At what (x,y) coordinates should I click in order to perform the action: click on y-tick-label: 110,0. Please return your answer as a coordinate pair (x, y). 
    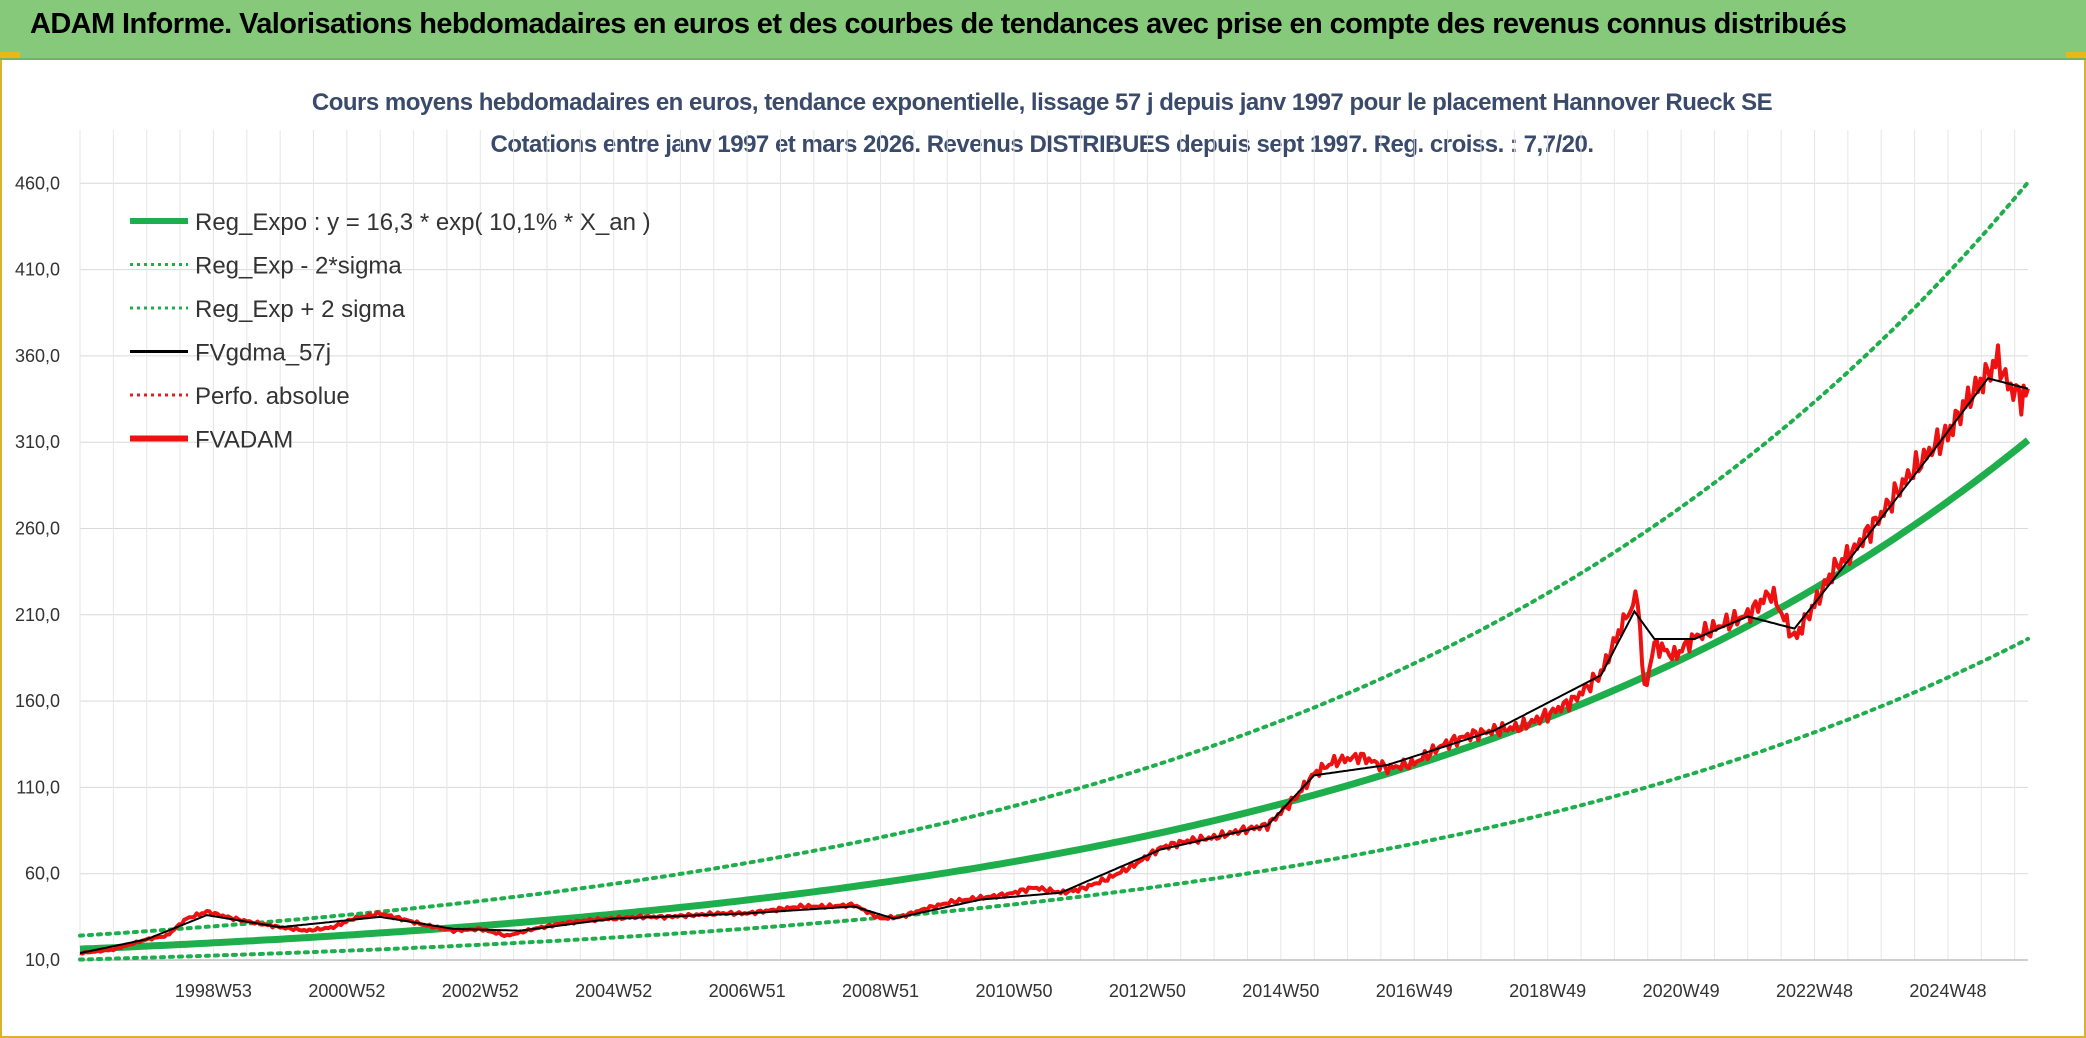
    Looking at the image, I should click on (38, 787).